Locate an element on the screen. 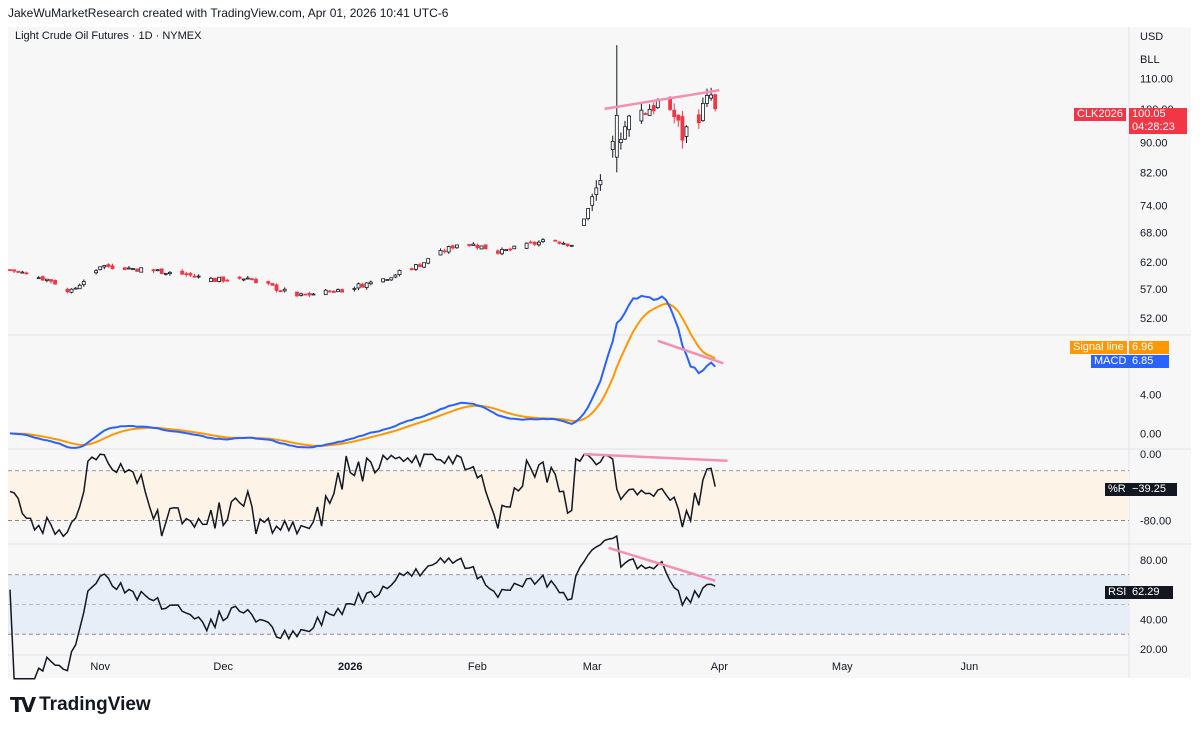 The width and height of the screenshot is (1200, 729). divergence-line-rsi is located at coordinates (662, 564).